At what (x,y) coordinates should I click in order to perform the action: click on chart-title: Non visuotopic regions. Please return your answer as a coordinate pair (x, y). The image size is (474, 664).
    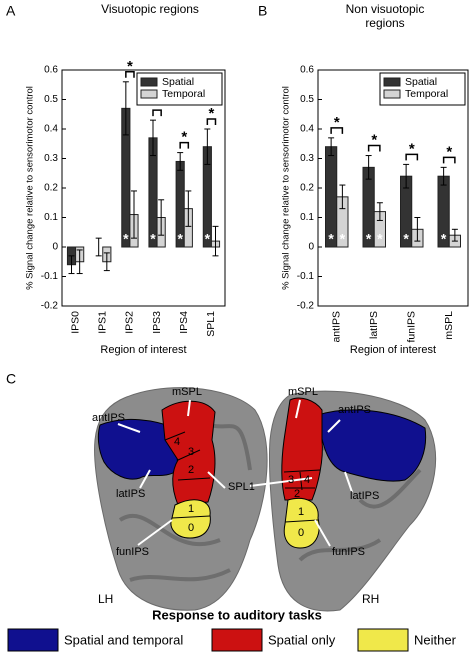
    Looking at the image, I should click on (385, 16).